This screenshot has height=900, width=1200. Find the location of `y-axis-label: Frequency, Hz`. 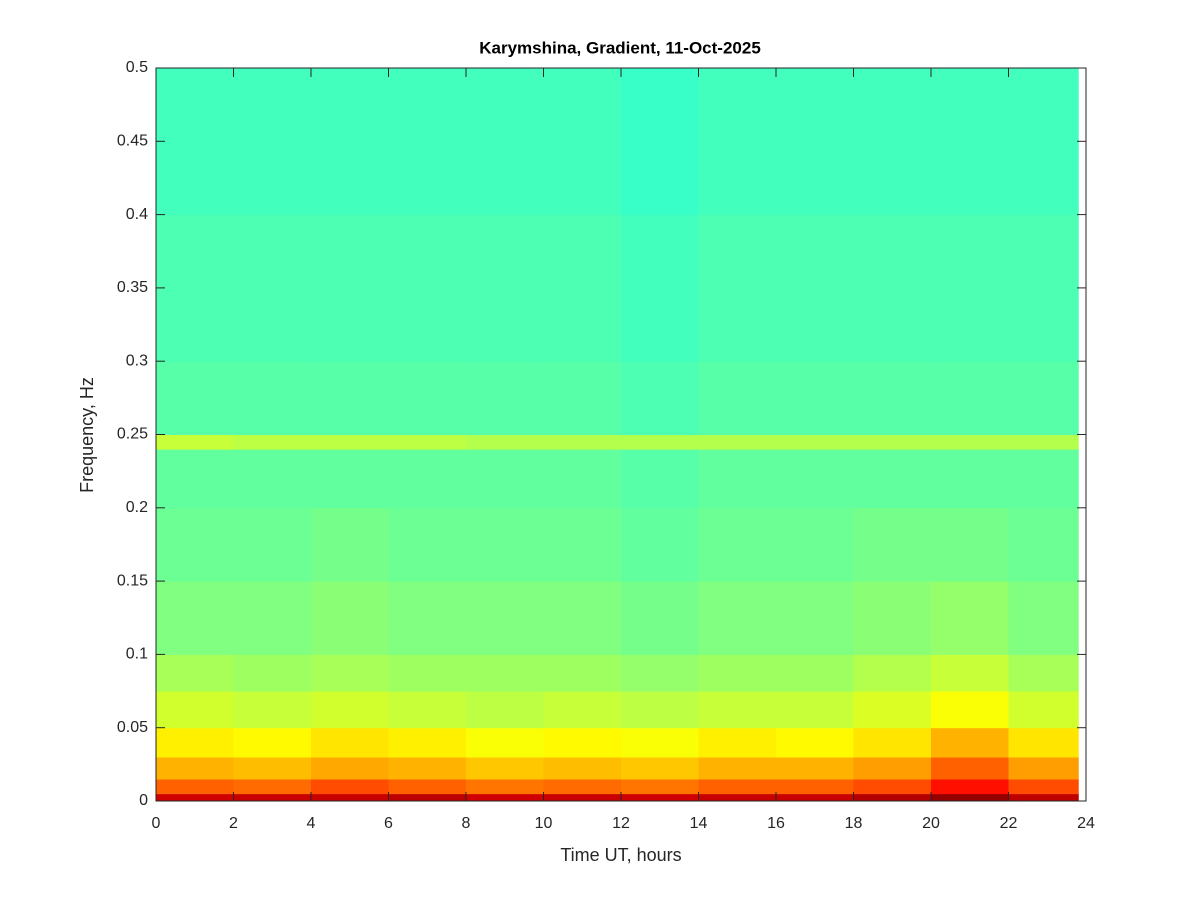

y-axis-label: Frequency, Hz is located at coordinates (87, 435).